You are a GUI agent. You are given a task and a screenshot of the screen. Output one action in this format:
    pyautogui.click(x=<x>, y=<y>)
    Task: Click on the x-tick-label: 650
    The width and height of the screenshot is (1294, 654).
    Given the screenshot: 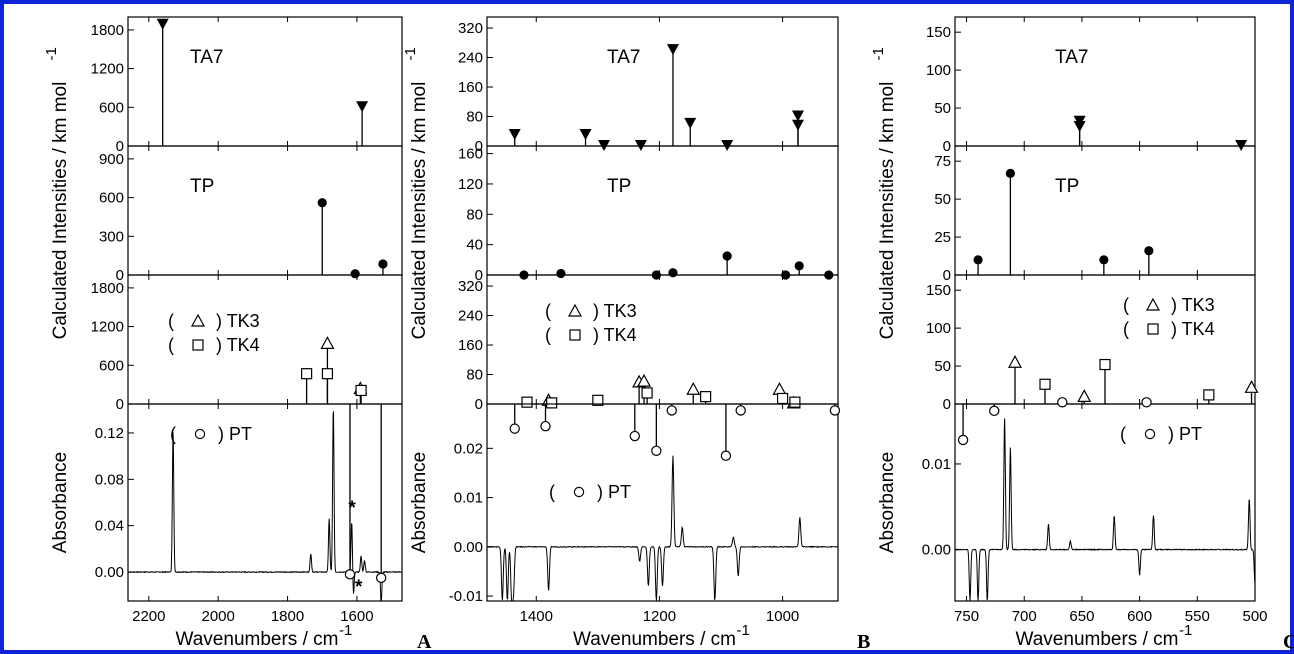 What is the action you would take?
    pyautogui.click(x=1081, y=616)
    